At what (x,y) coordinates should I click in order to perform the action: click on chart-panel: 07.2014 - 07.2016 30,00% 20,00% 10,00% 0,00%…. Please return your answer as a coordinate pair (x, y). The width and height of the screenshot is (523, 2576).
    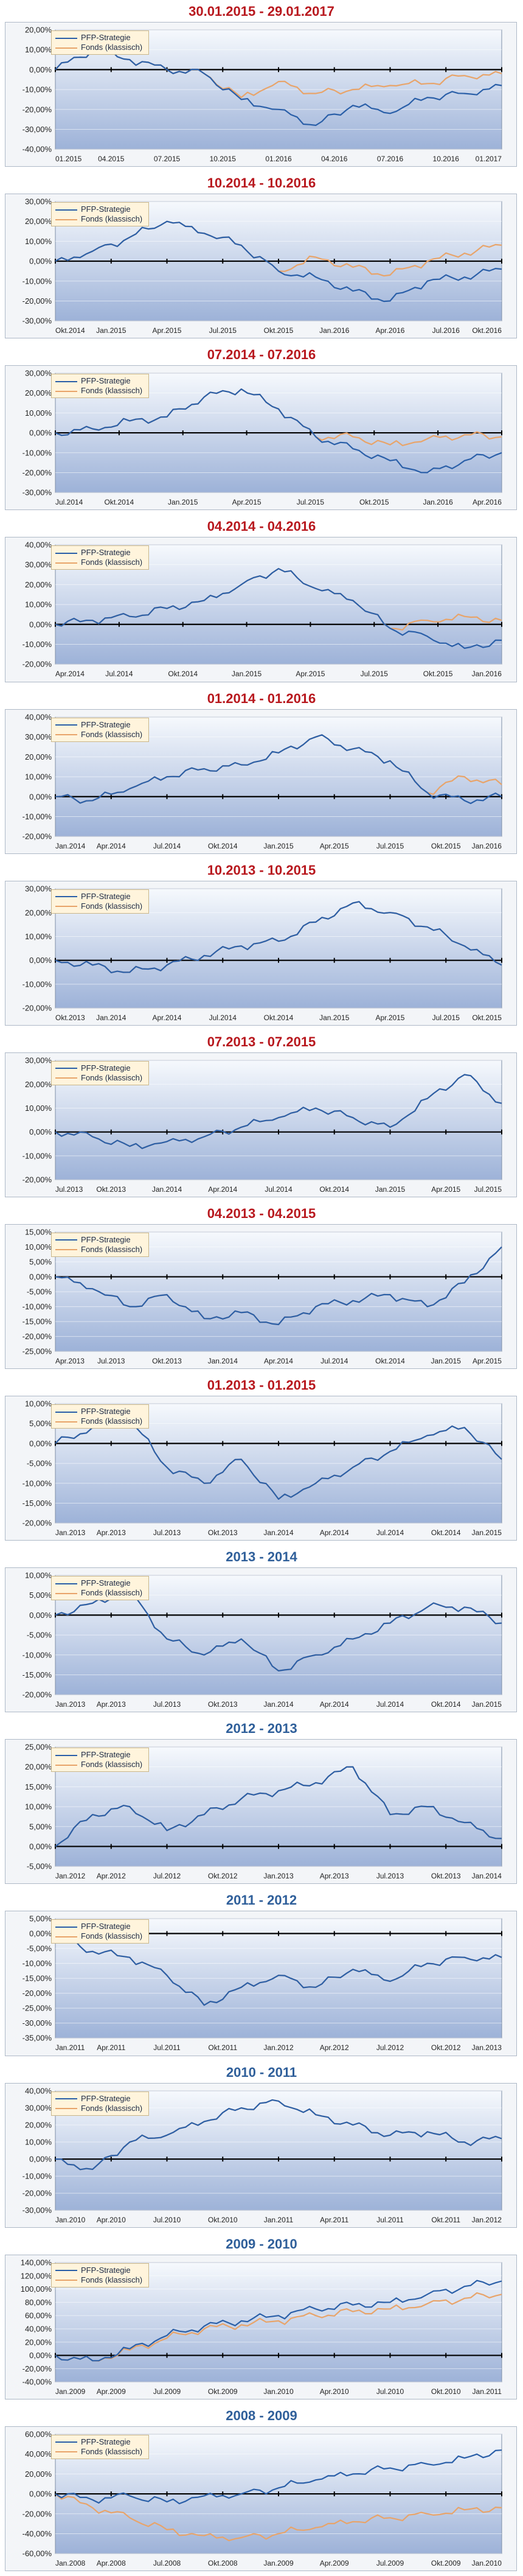
    Looking at the image, I should click on (261, 429).